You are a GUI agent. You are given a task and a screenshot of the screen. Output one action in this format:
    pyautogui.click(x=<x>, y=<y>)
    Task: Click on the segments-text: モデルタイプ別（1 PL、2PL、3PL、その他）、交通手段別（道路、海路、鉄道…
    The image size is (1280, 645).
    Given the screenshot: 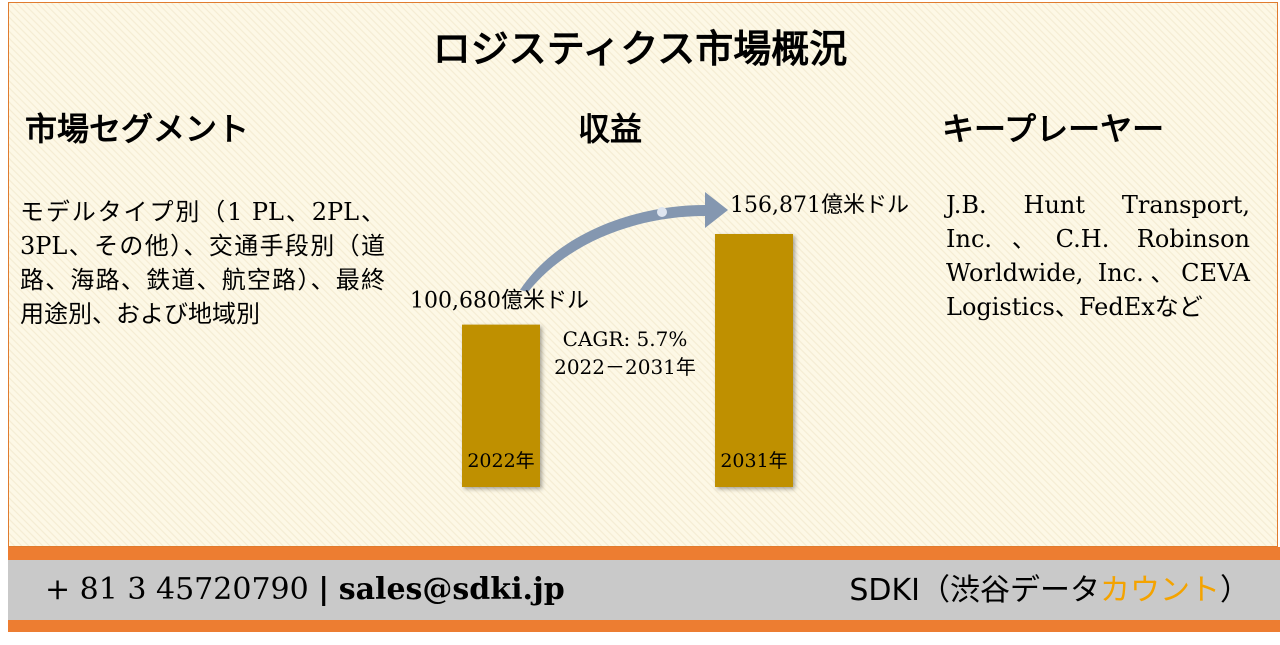 What is the action you would take?
    pyautogui.click(x=202, y=263)
    